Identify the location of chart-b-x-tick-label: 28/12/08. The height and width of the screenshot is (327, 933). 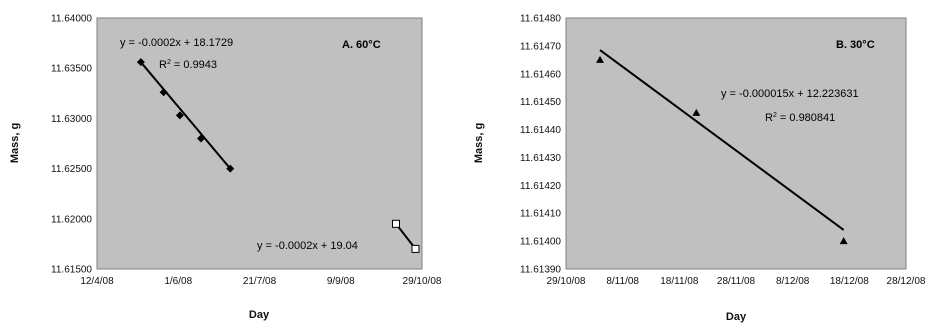
(906, 281).